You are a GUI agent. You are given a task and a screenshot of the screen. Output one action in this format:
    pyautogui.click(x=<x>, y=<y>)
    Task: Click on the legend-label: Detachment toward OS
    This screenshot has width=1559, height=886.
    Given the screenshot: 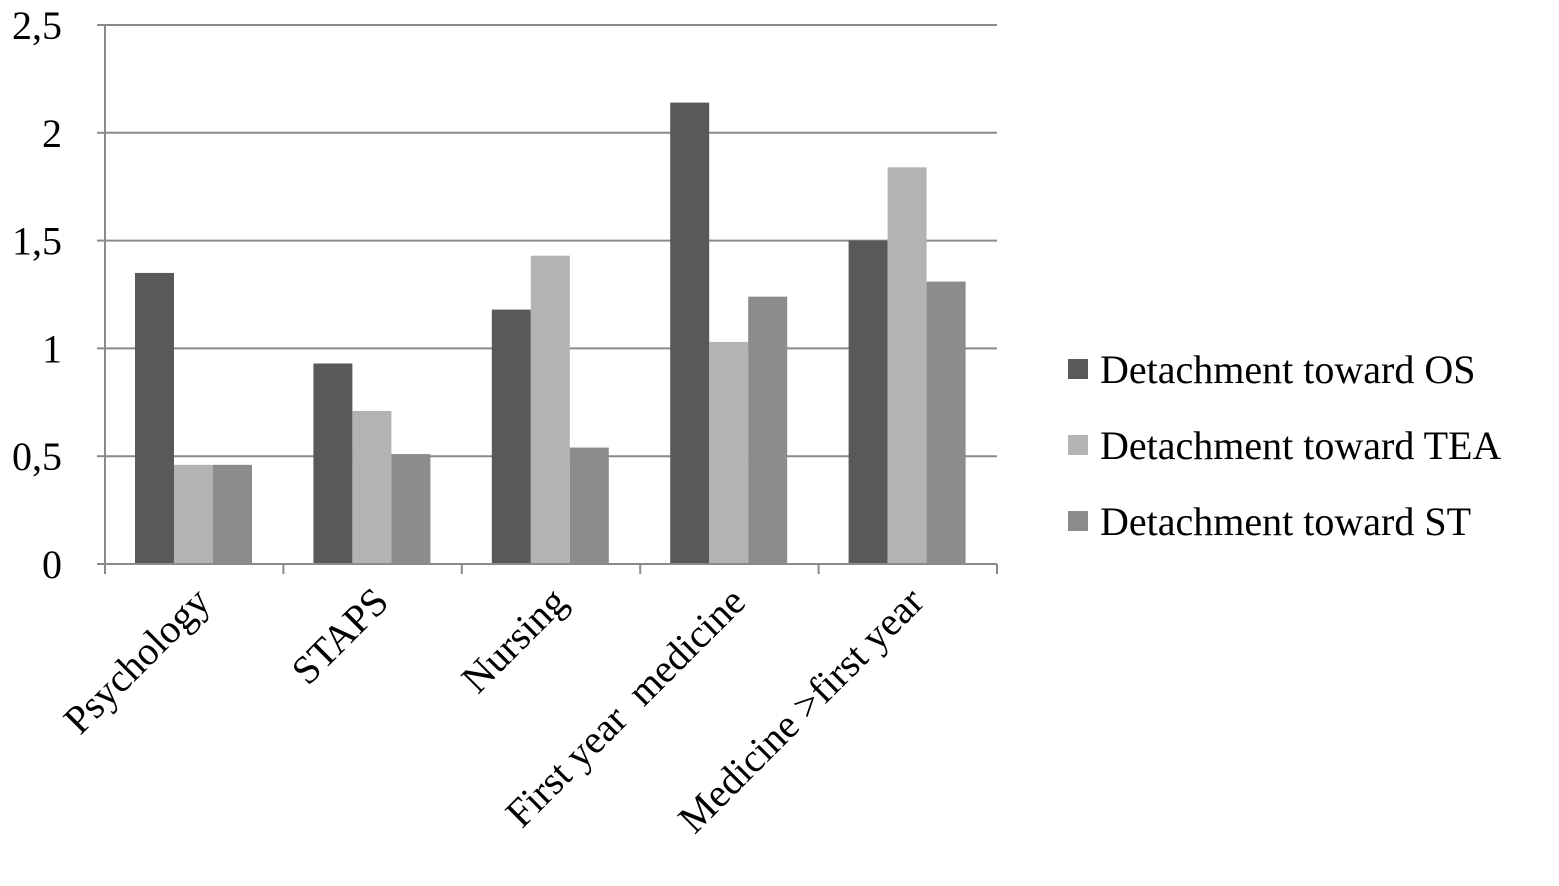 What is the action you would take?
    pyautogui.click(x=1287, y=369)
    